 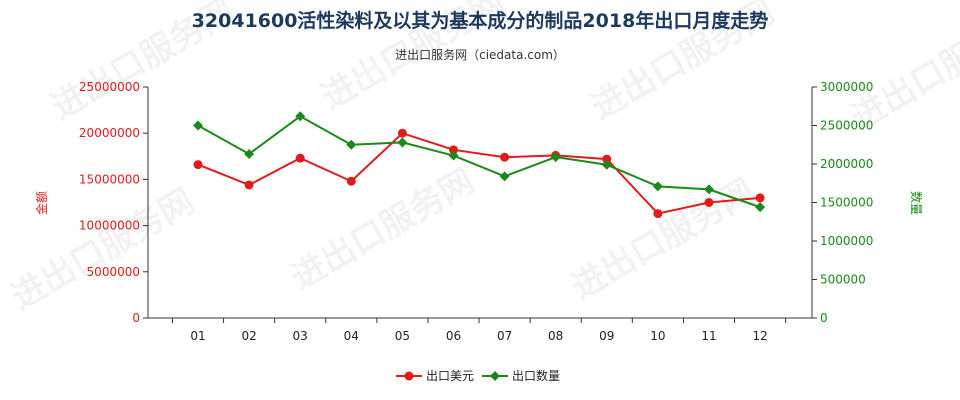 I want to click on x-tick-label: 01, so click(x=197, y=336).